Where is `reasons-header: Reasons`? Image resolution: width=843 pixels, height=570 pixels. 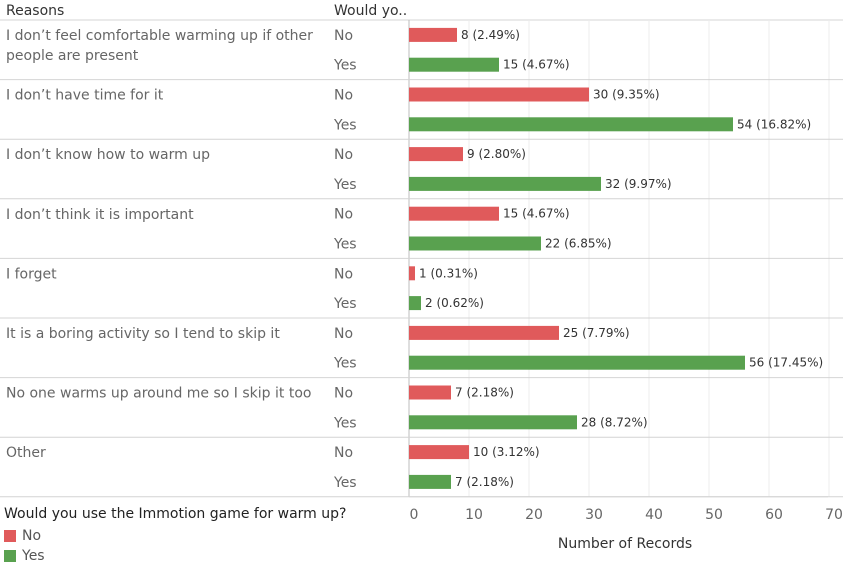 reasons-header: Reasons is located at coordinates (35, 11).